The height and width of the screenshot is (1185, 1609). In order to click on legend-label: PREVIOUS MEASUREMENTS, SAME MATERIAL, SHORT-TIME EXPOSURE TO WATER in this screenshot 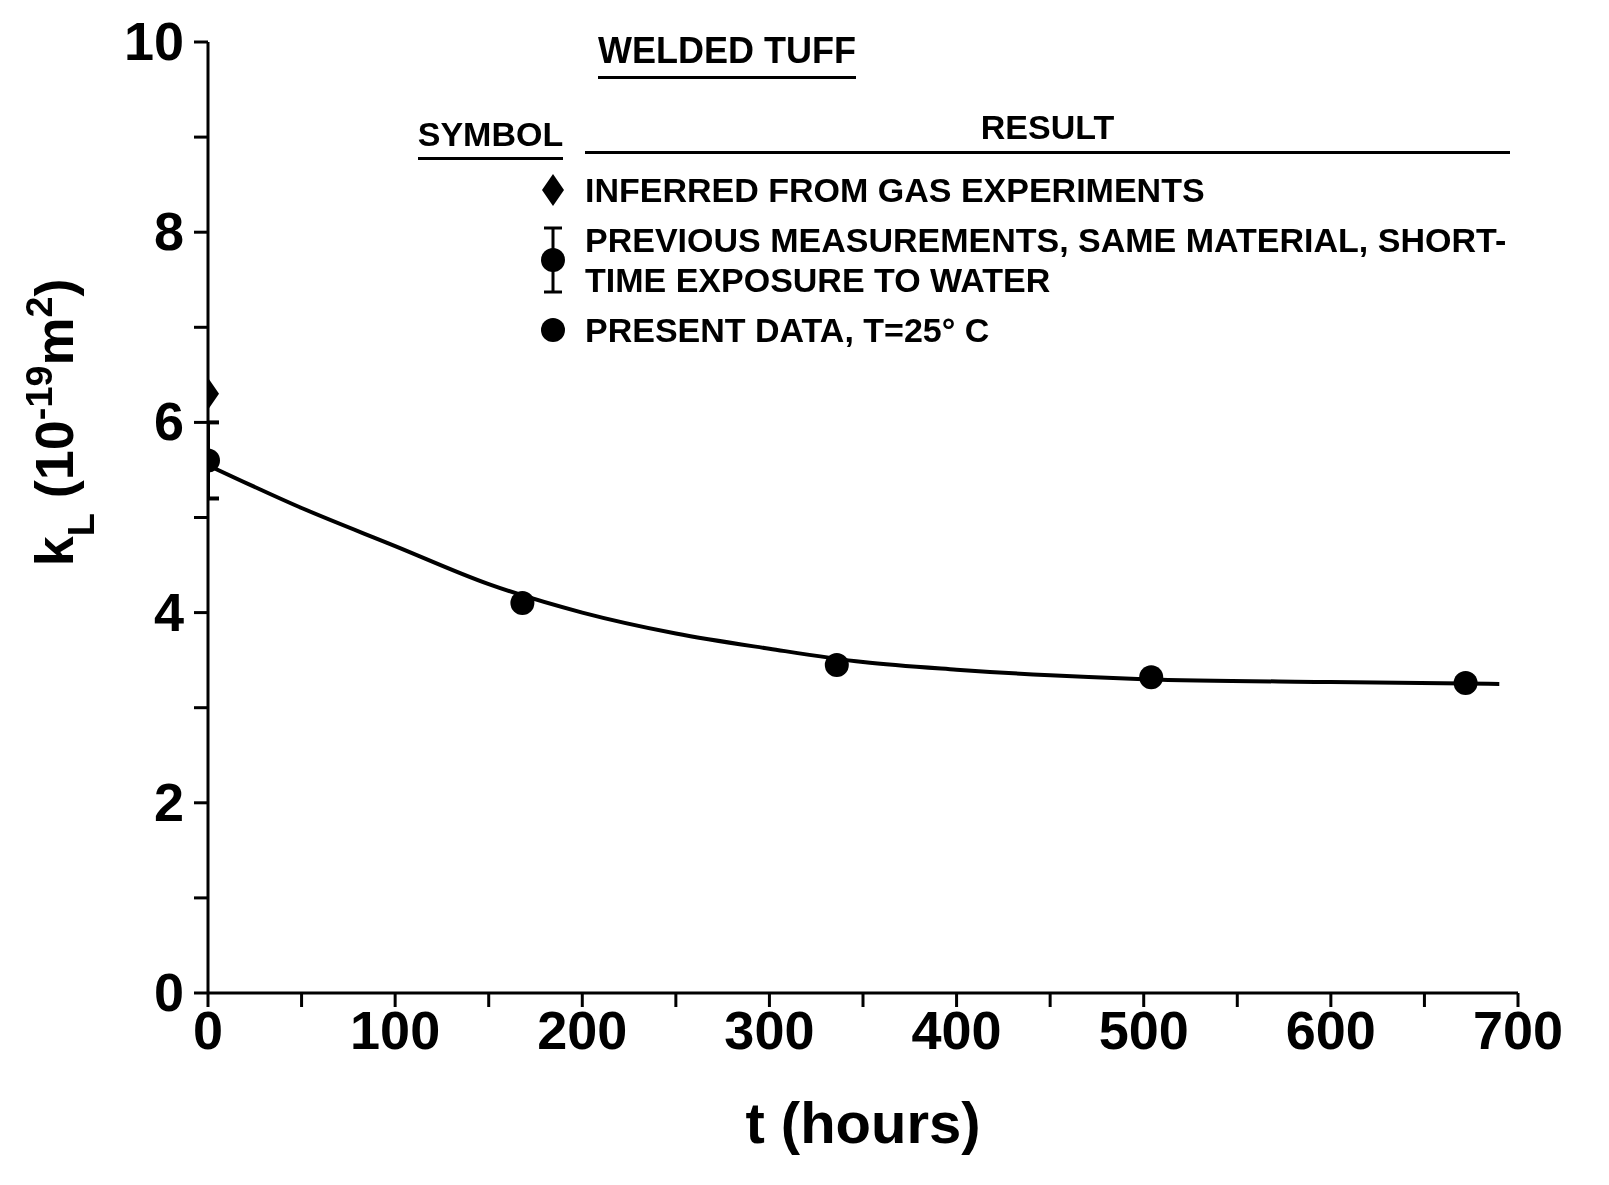, I will do `click(1046, 260)`.